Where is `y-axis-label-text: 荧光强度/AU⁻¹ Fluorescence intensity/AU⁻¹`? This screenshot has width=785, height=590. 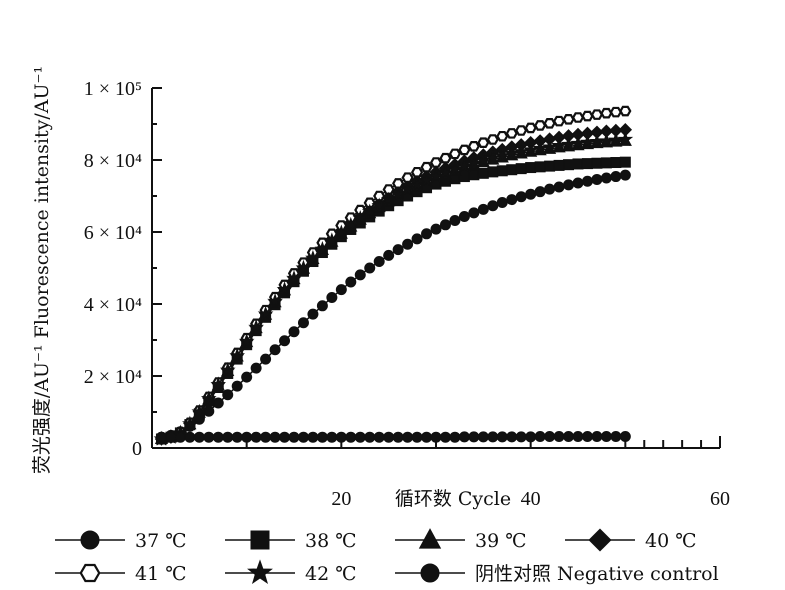
y-axis-label-text: 荧光强度/AU⁻¹ Fluorescence intensity/AU⁻¹ is located at coordinates (42, 270).